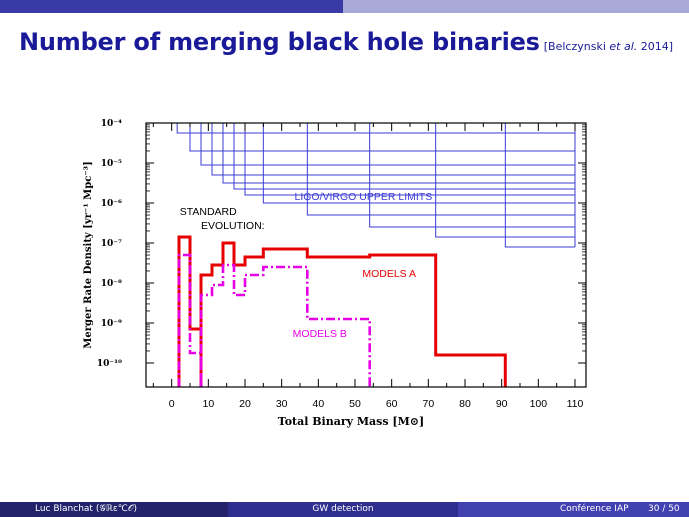  Describe the element at coordinates (516, 6) in the screenshot. I see `header-bar-light` at that location.